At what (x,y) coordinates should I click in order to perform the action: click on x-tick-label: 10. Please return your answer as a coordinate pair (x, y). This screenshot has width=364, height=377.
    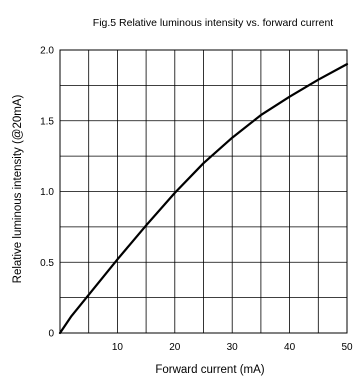
    Looking at the image, I should click on (118, 347).